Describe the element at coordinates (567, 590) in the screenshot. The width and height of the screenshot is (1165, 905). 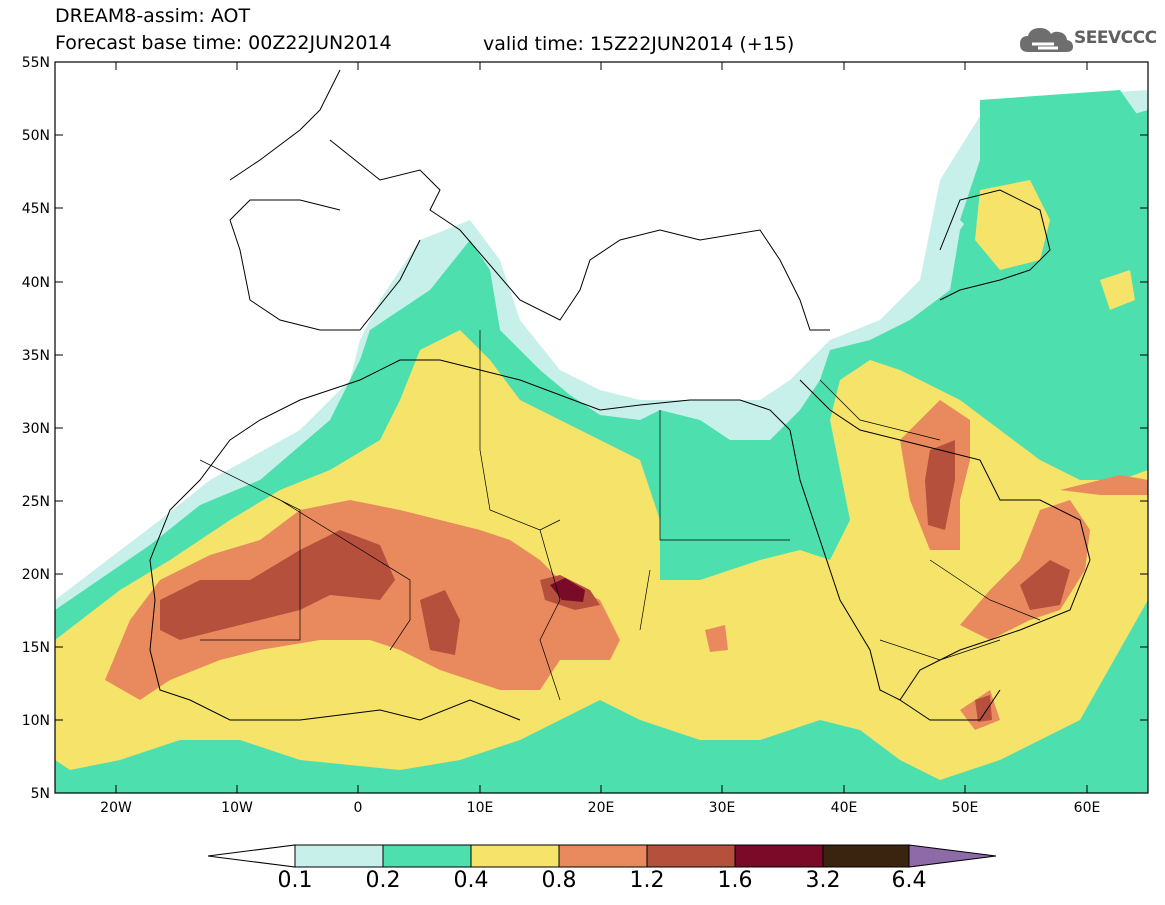
I see `aot-level-1.6` at that location.